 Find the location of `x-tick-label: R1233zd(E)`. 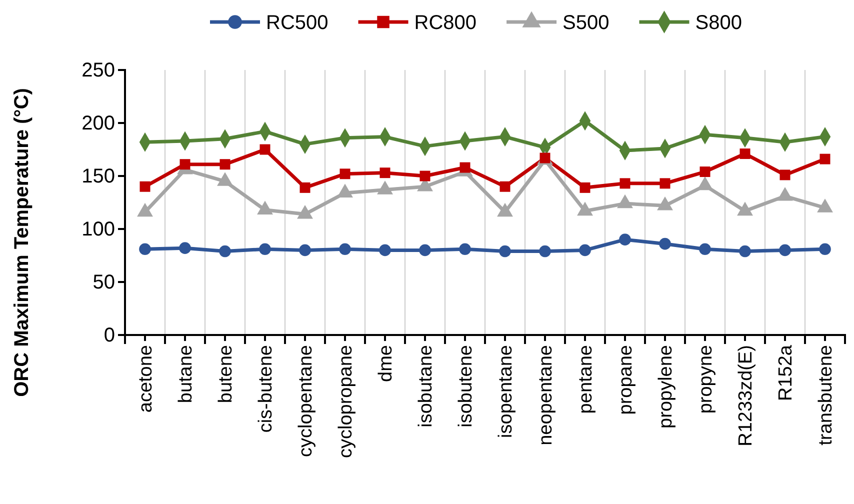

x-tick-label: R1233zd(E) is located at coordinates (746, 395).